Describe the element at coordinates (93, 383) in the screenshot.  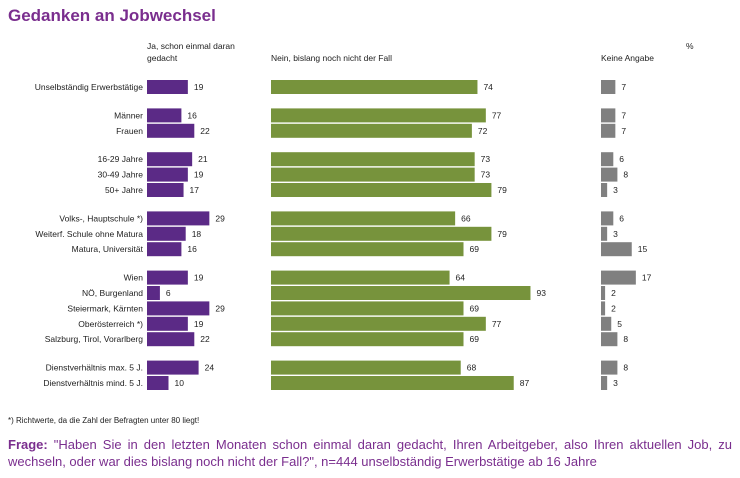
I see `category-label: Dienstverhältnis mind. 5 J.` at that location.